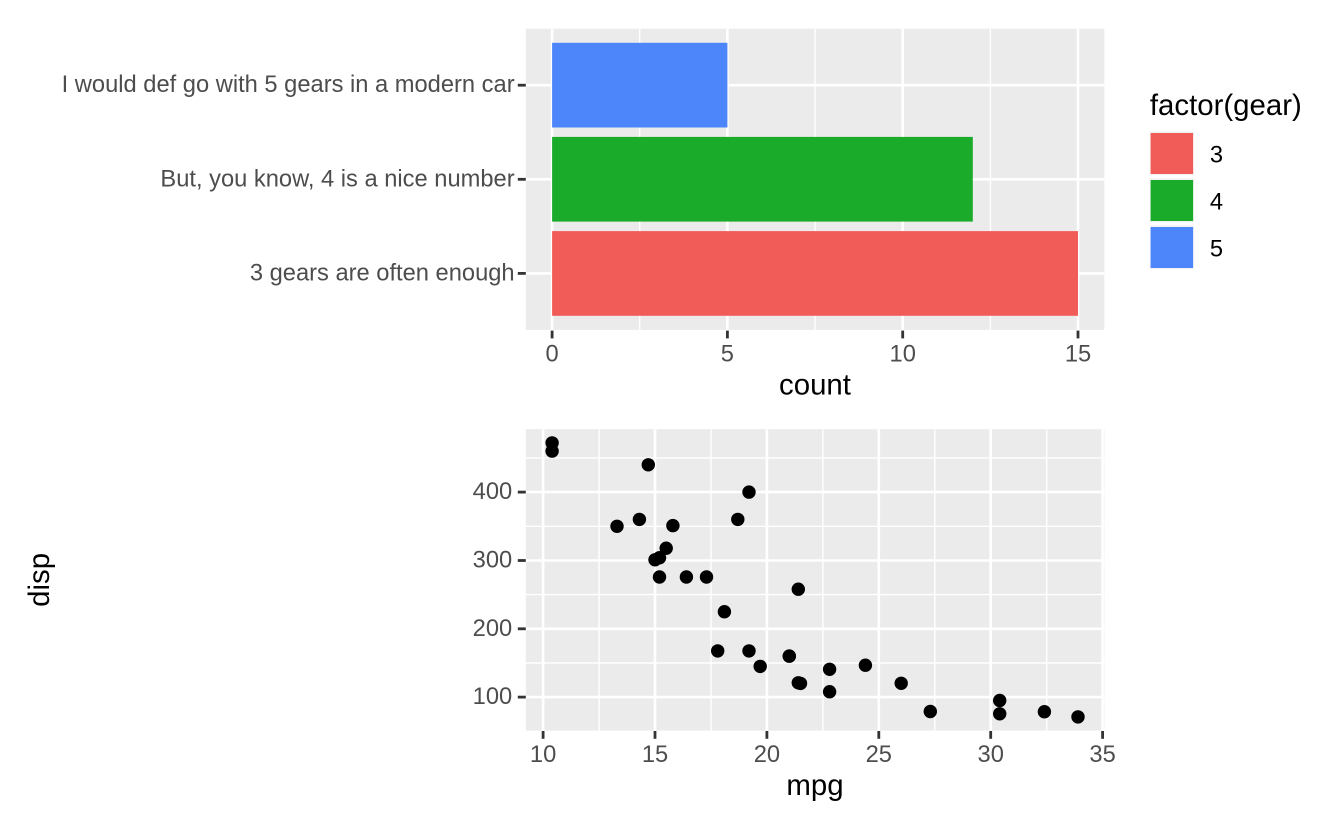 The height and width of the screenshot is (835, 1344). What do you see at coordinates (767, 755) in the screenshot?
I see `svg-text: 20` at bounding box center [767, 755].